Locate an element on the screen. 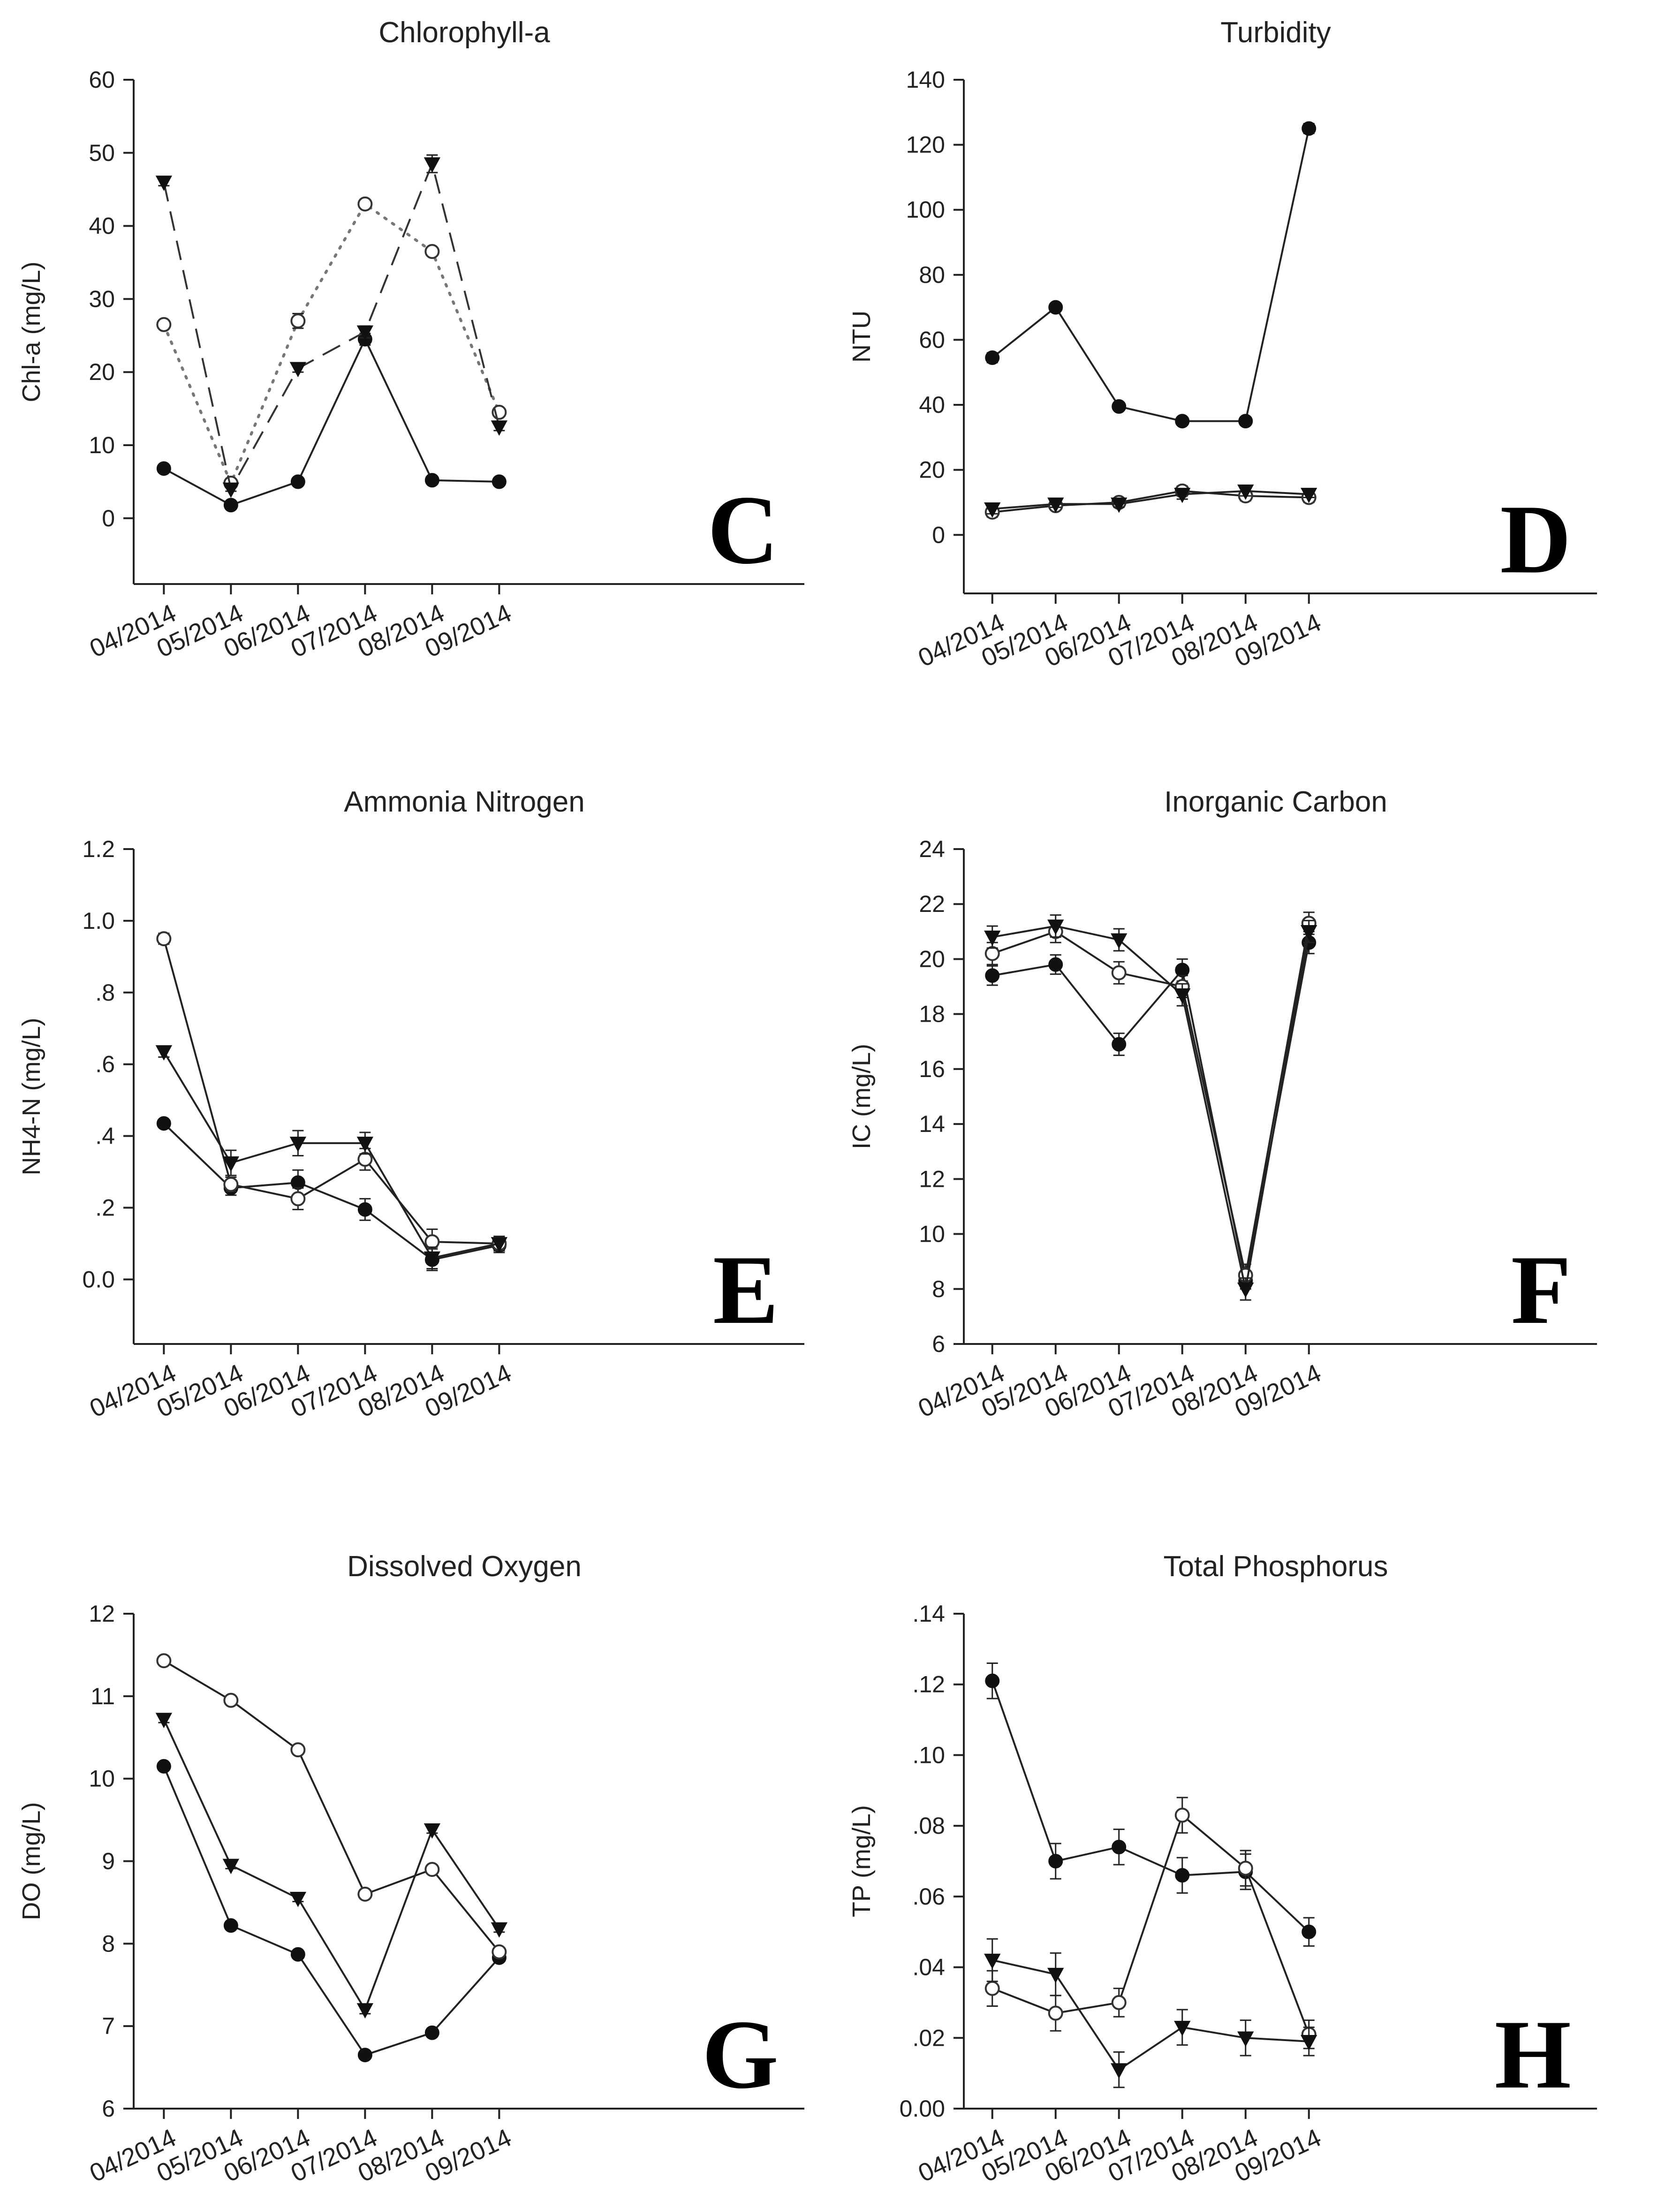 The width and height of the screenshot is (1680, 2209). chart-e-ytick-label: .2 is located at coordinates (105, 1207).